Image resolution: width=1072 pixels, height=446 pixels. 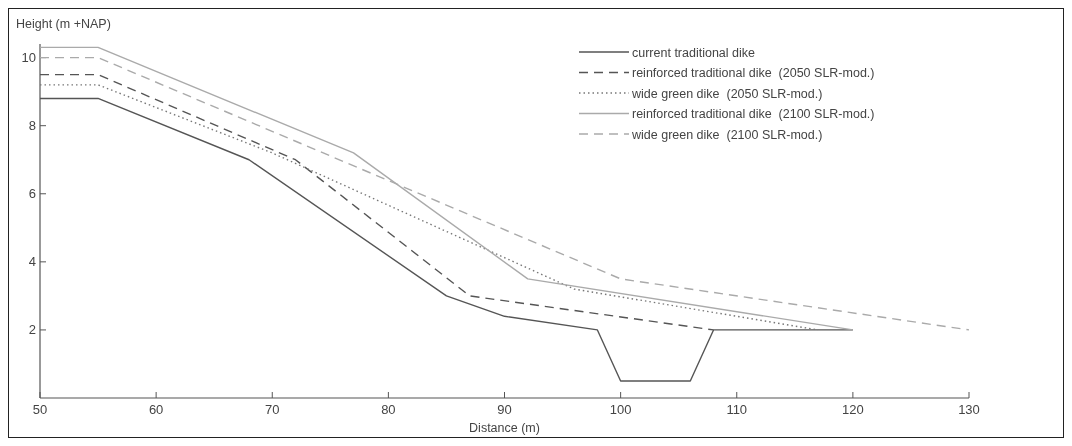 I want to click on y-axis-title: Height (m +NAP), so click(x=63, y=24).